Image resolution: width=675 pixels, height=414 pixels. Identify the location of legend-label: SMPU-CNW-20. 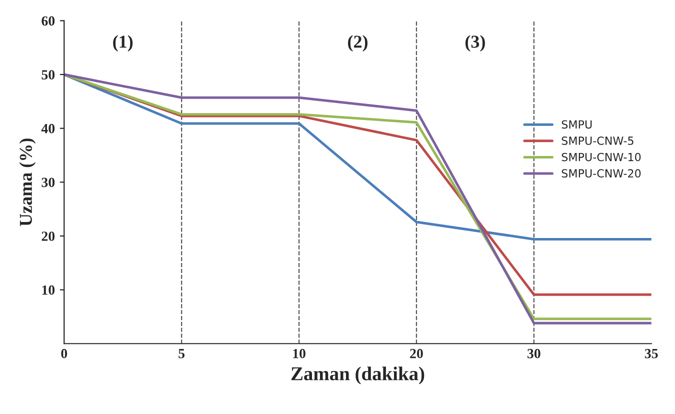
(601, 173).